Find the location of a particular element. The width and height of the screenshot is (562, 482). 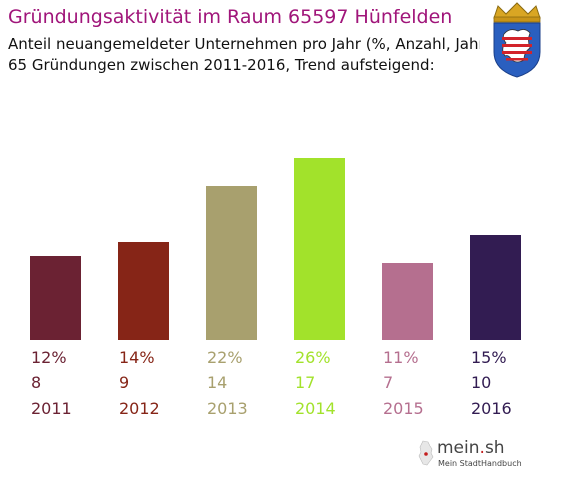

logo-text: mein.sh is located at coordinates (471, 448).